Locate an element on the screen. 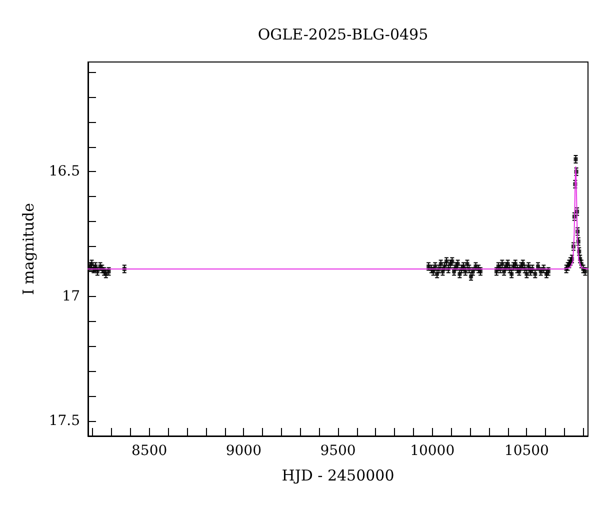 The width and height of the screenshot is (600, 512). chart-title: OGLE-2025-BLG-0495 is located at coordinates (343, 35).